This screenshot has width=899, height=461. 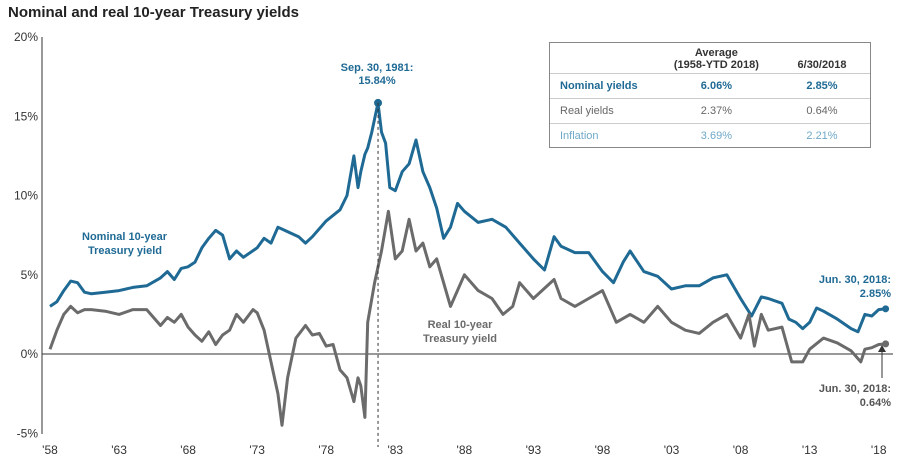 I want to click on x-tick-labels: '58 '63 '68 '73 '78 '83 '88 '93 '98 '03 '08 '13 '18, so click(x=464, y=450).